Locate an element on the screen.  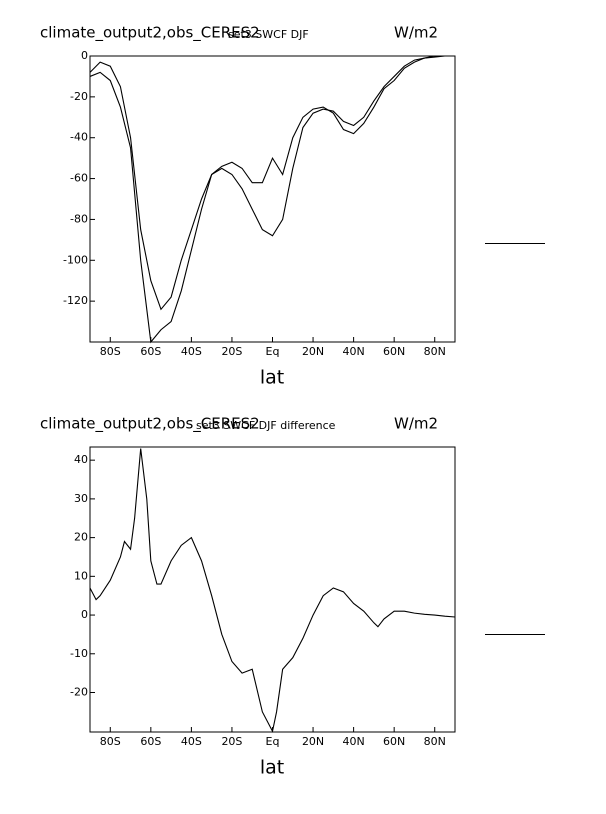
y-tick-label: -10 is located at coordinates (79, 653).